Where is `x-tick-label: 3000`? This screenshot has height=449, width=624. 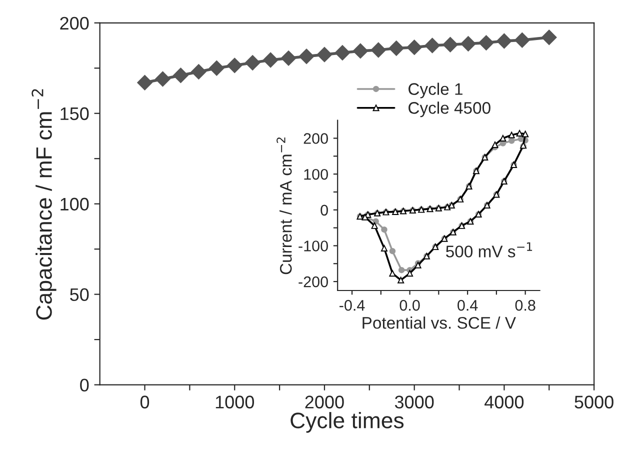
x-tick-label: 3000 is located at coordinates (414, 402).